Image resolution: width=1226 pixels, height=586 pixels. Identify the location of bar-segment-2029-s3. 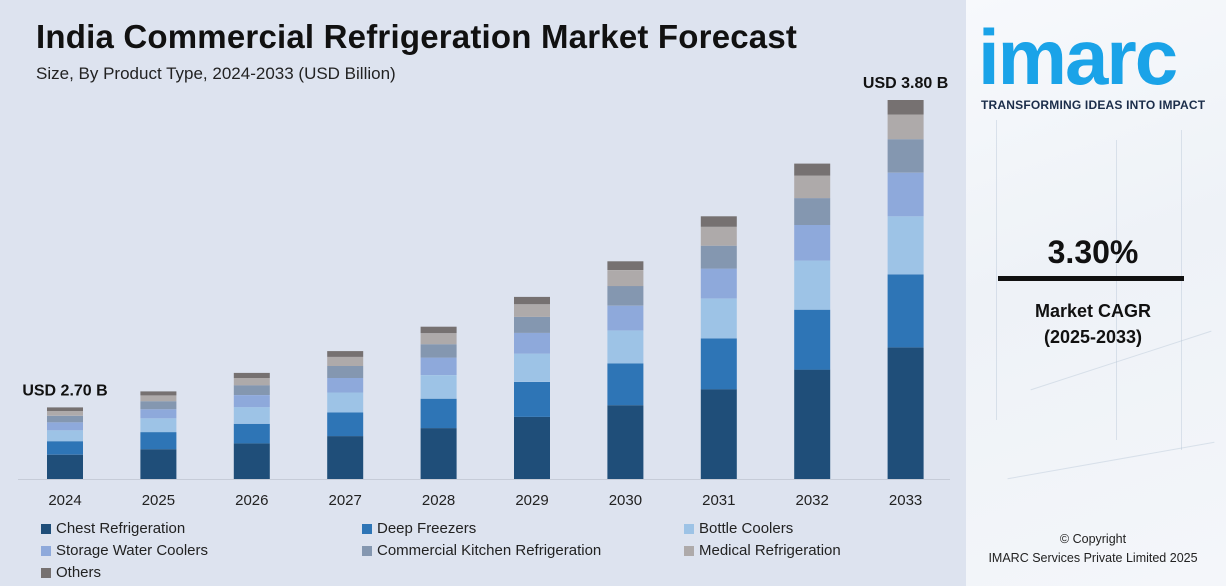
(532, 343).